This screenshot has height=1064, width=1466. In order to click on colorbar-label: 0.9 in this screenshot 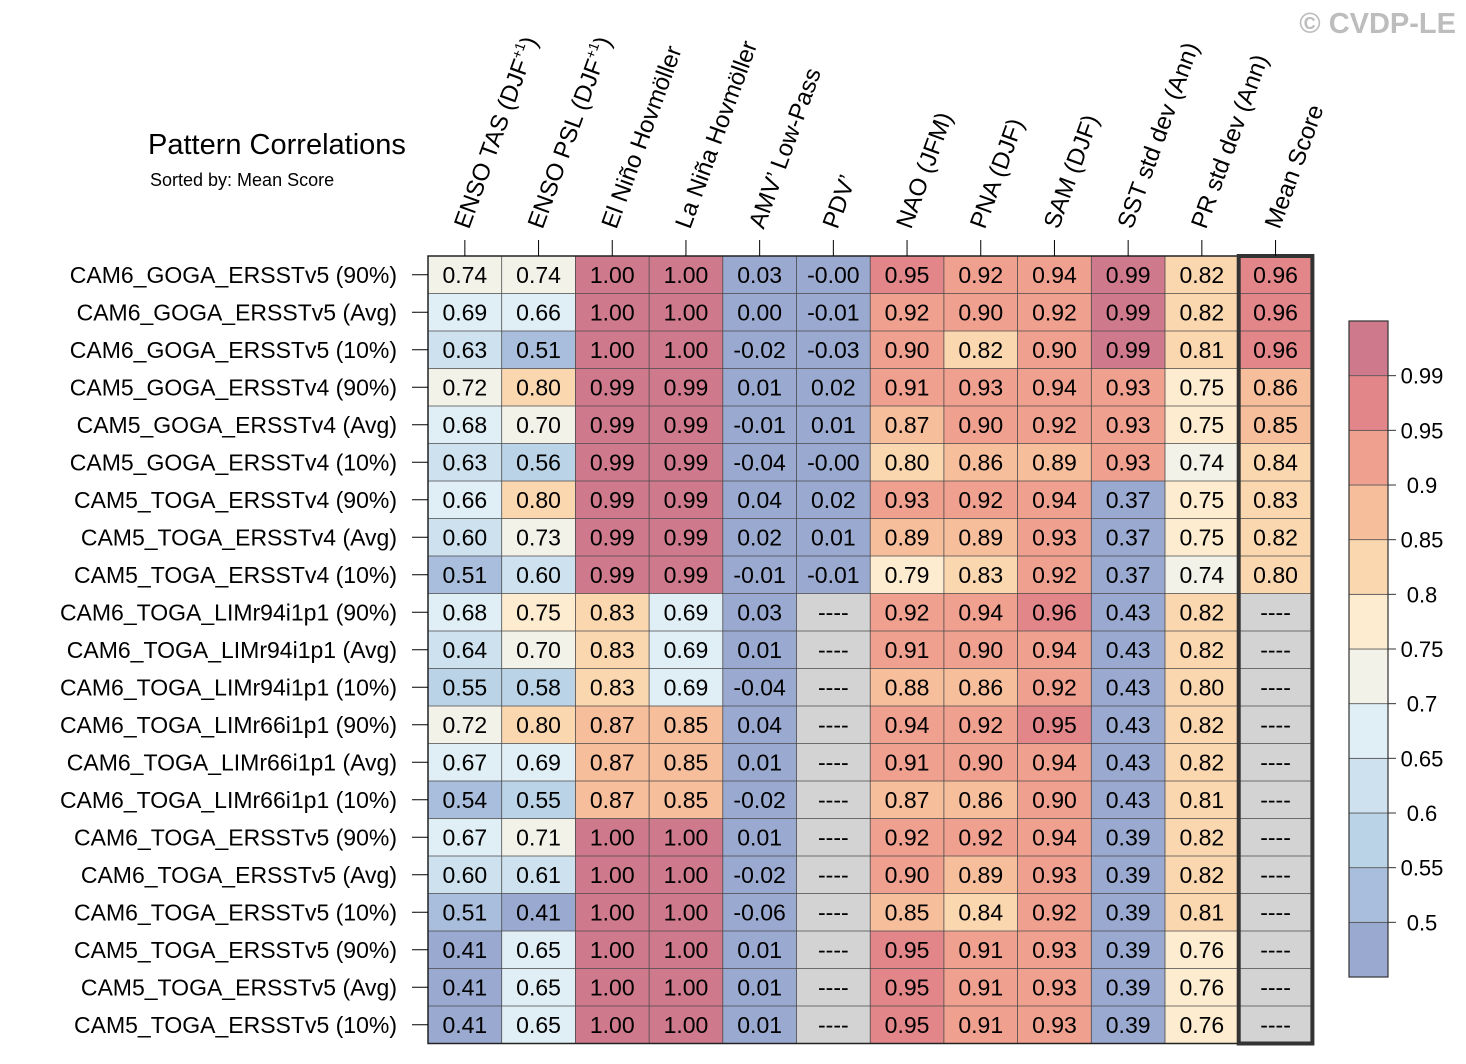, I will do `click(1422, 485)`.